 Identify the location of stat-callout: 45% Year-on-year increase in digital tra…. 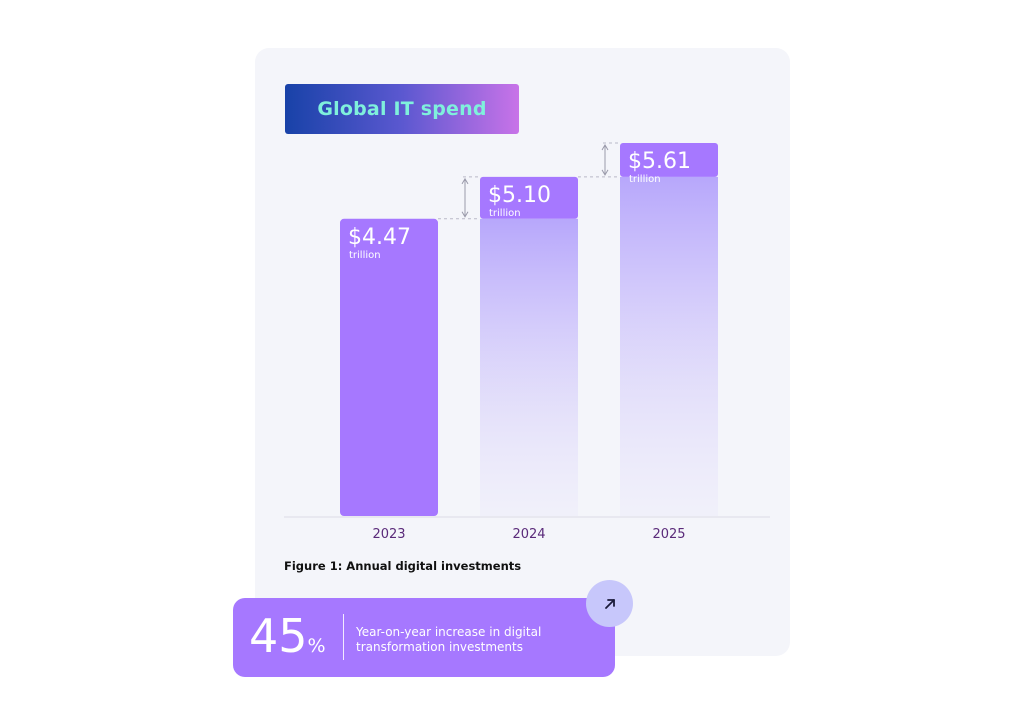
(424, 637).